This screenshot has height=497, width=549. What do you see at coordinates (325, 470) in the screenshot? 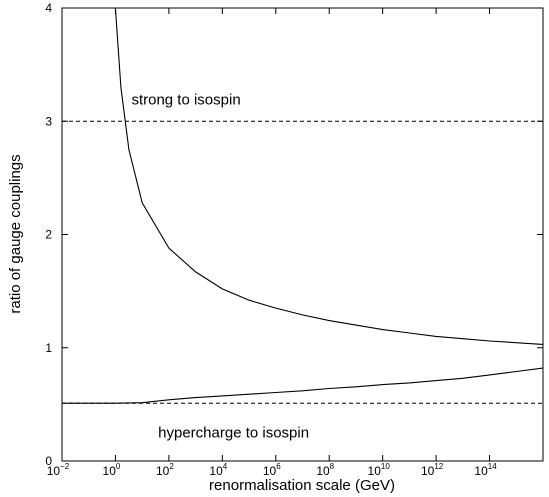
I see `x-tick-label-5: 10⁸` at bounding box center [325, 470].